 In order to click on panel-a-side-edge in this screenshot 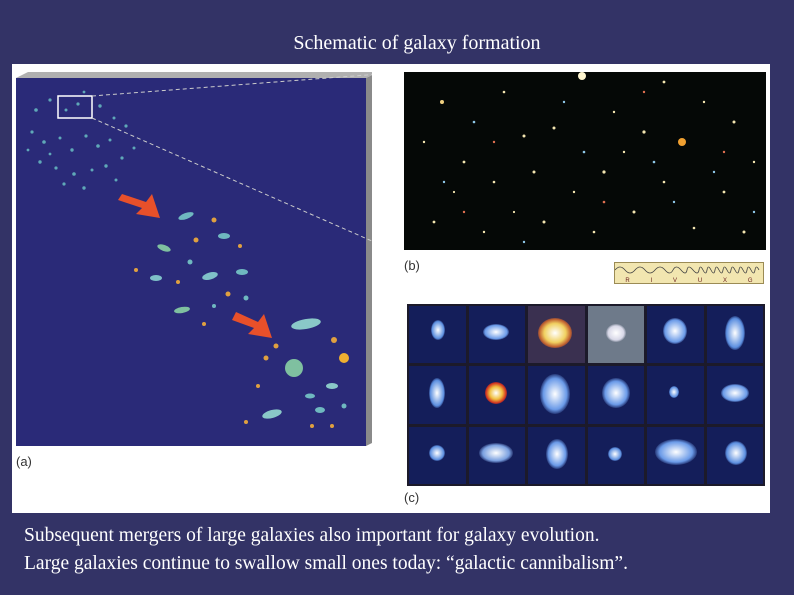, I will do `click(372, 259)`.